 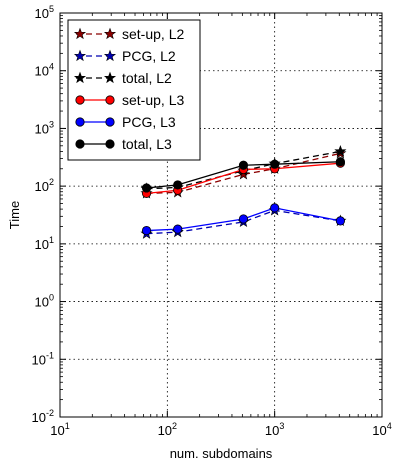 I want to click on legend-box, so click(x=134, y=90).